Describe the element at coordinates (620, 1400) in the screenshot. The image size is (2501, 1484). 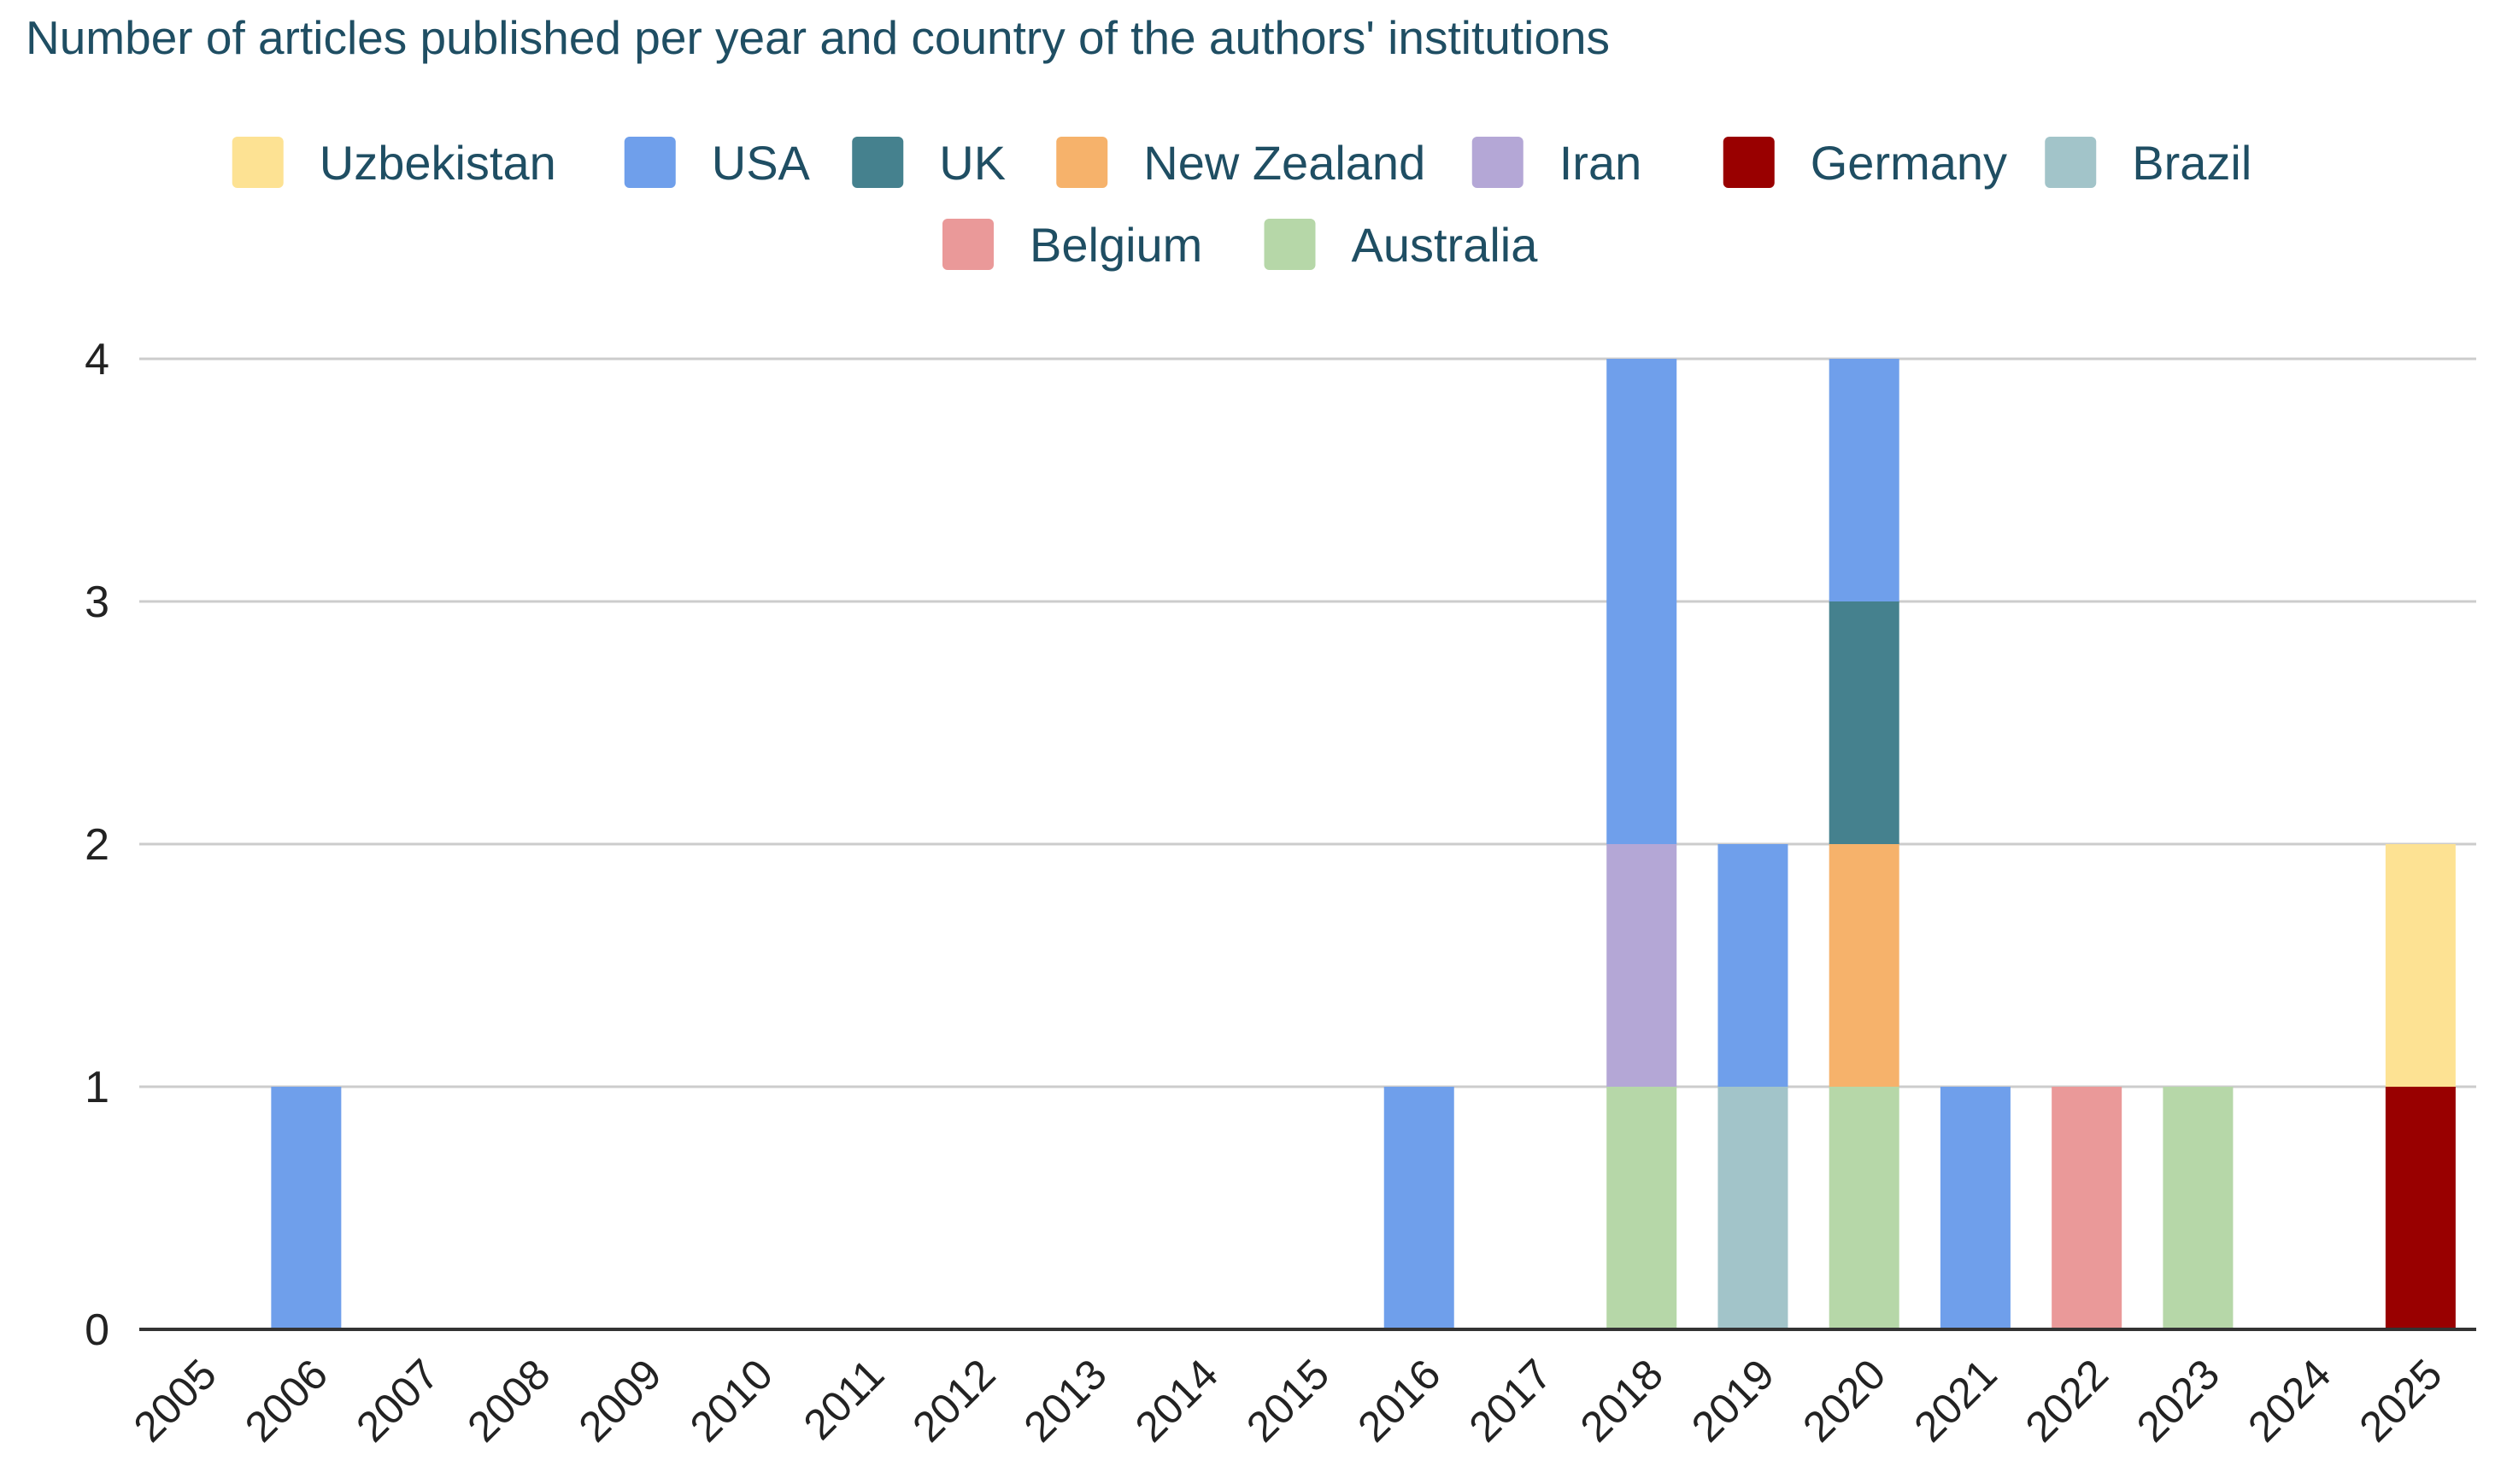
I see `x-tick-label: 2009` at that location.